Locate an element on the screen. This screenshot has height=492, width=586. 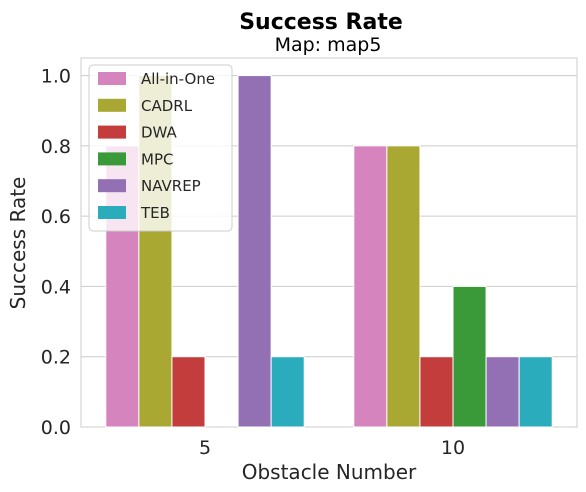
y-tick-label: 0.0 is located at coordinates (56, 428).